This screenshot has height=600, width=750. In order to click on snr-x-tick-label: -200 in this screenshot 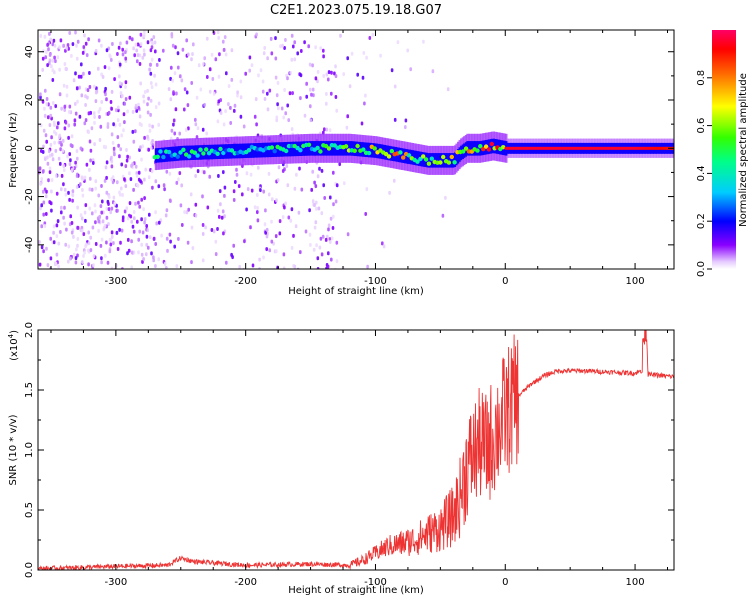, I will do `click(245, 582)`.